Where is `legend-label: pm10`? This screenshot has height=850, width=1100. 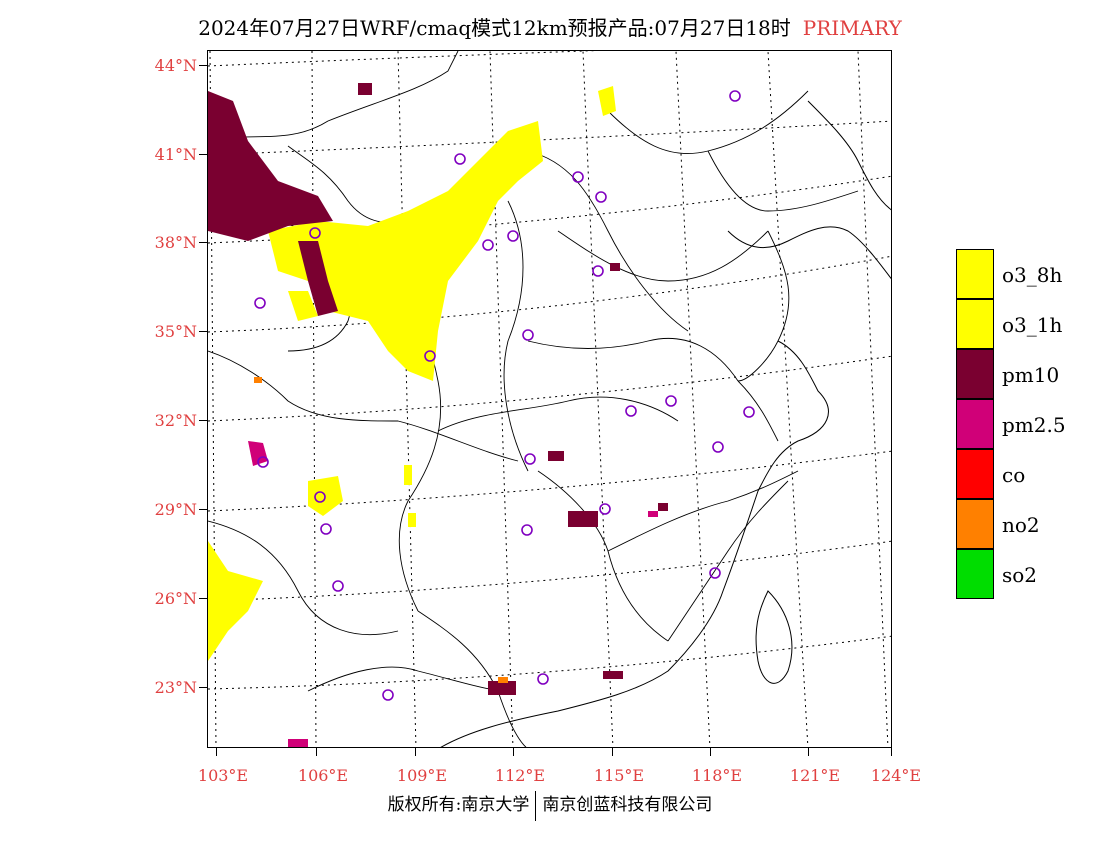 legend-label: pm10 is located at coordinates (1031, 375).